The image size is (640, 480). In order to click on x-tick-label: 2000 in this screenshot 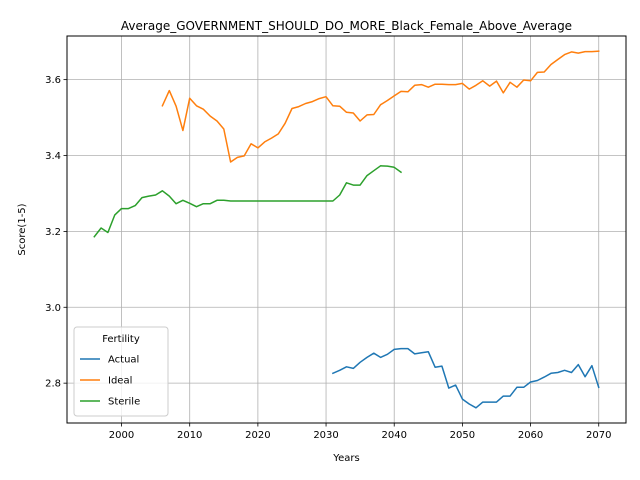, I will do `click(121, 435)`.